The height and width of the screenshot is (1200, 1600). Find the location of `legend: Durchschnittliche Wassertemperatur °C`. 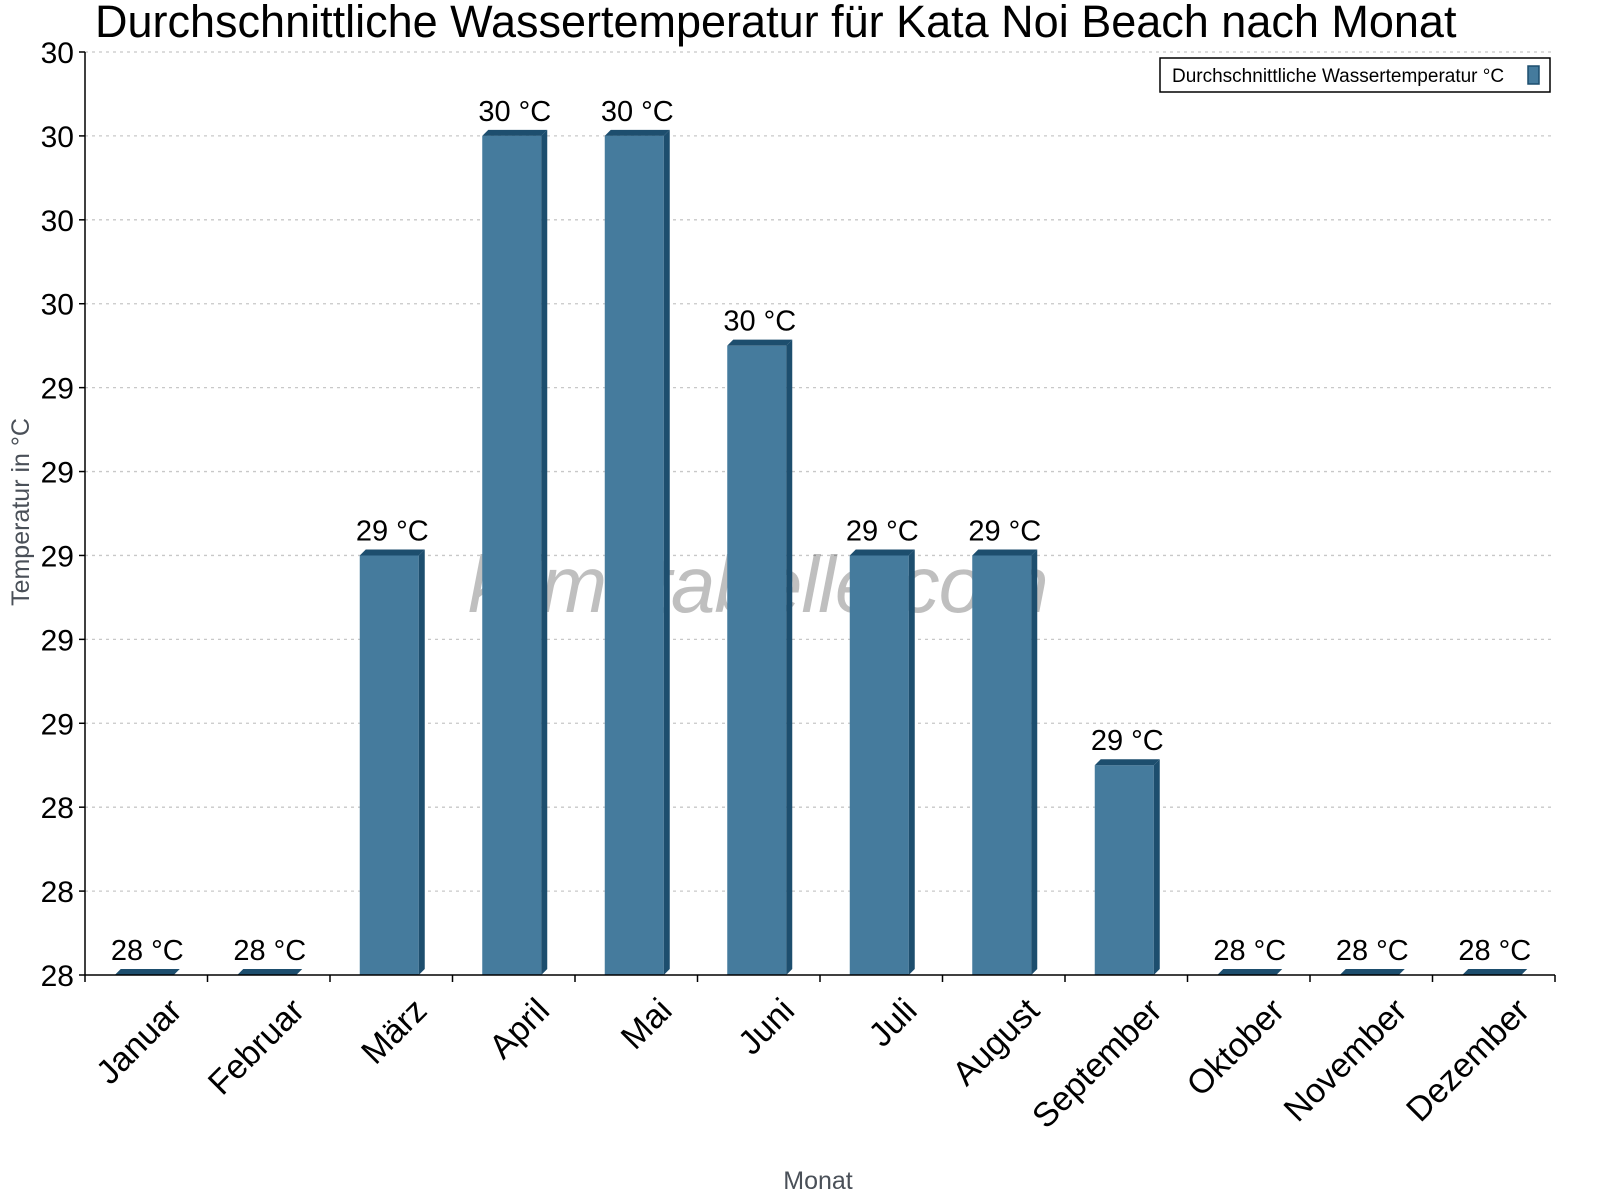

legend: Durchschnittliche Wassertemperatur °C is located at coordinates (1355, 75).